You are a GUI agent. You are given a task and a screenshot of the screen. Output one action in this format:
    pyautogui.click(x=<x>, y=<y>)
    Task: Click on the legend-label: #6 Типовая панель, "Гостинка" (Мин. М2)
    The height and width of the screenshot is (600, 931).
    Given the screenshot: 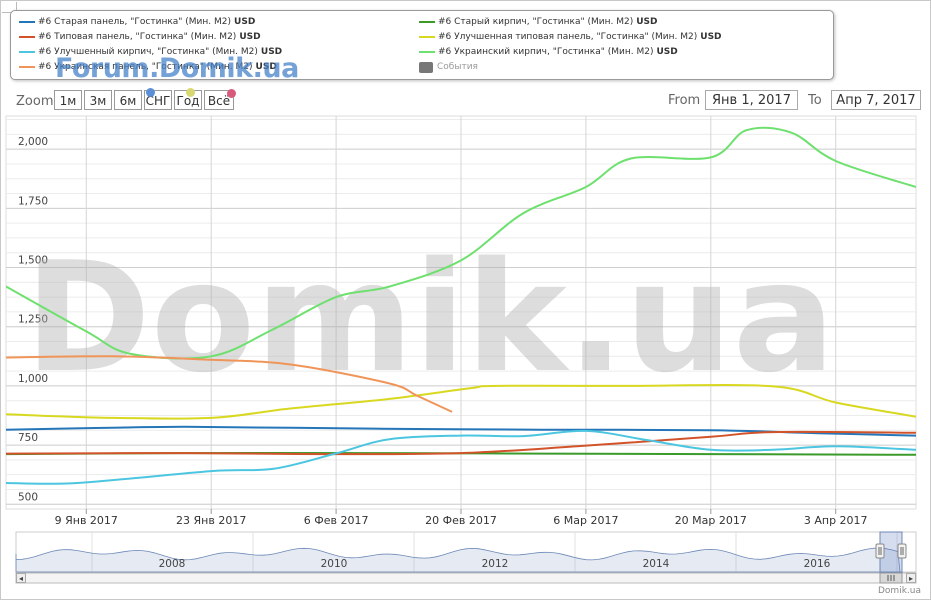 What is the action you would take?
    pyautogui.click(x=137, y=37)
    